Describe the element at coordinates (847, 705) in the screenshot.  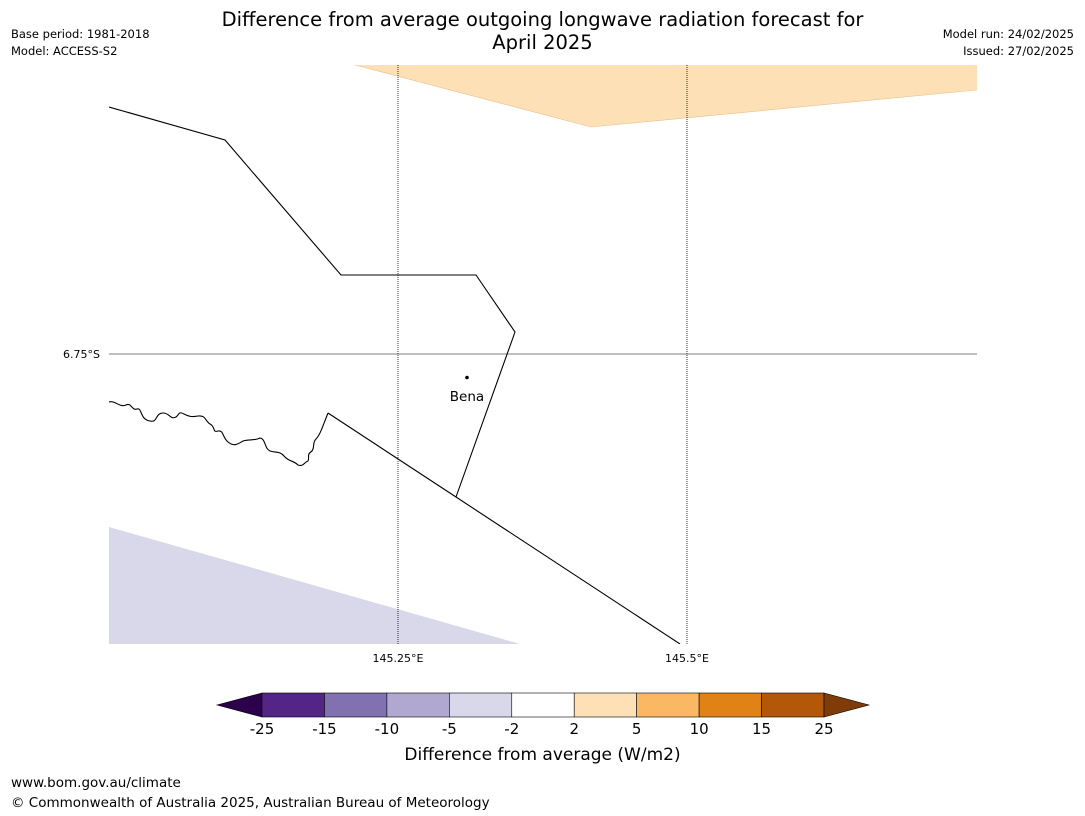
I see `colorbar-over-arrow` at that location.